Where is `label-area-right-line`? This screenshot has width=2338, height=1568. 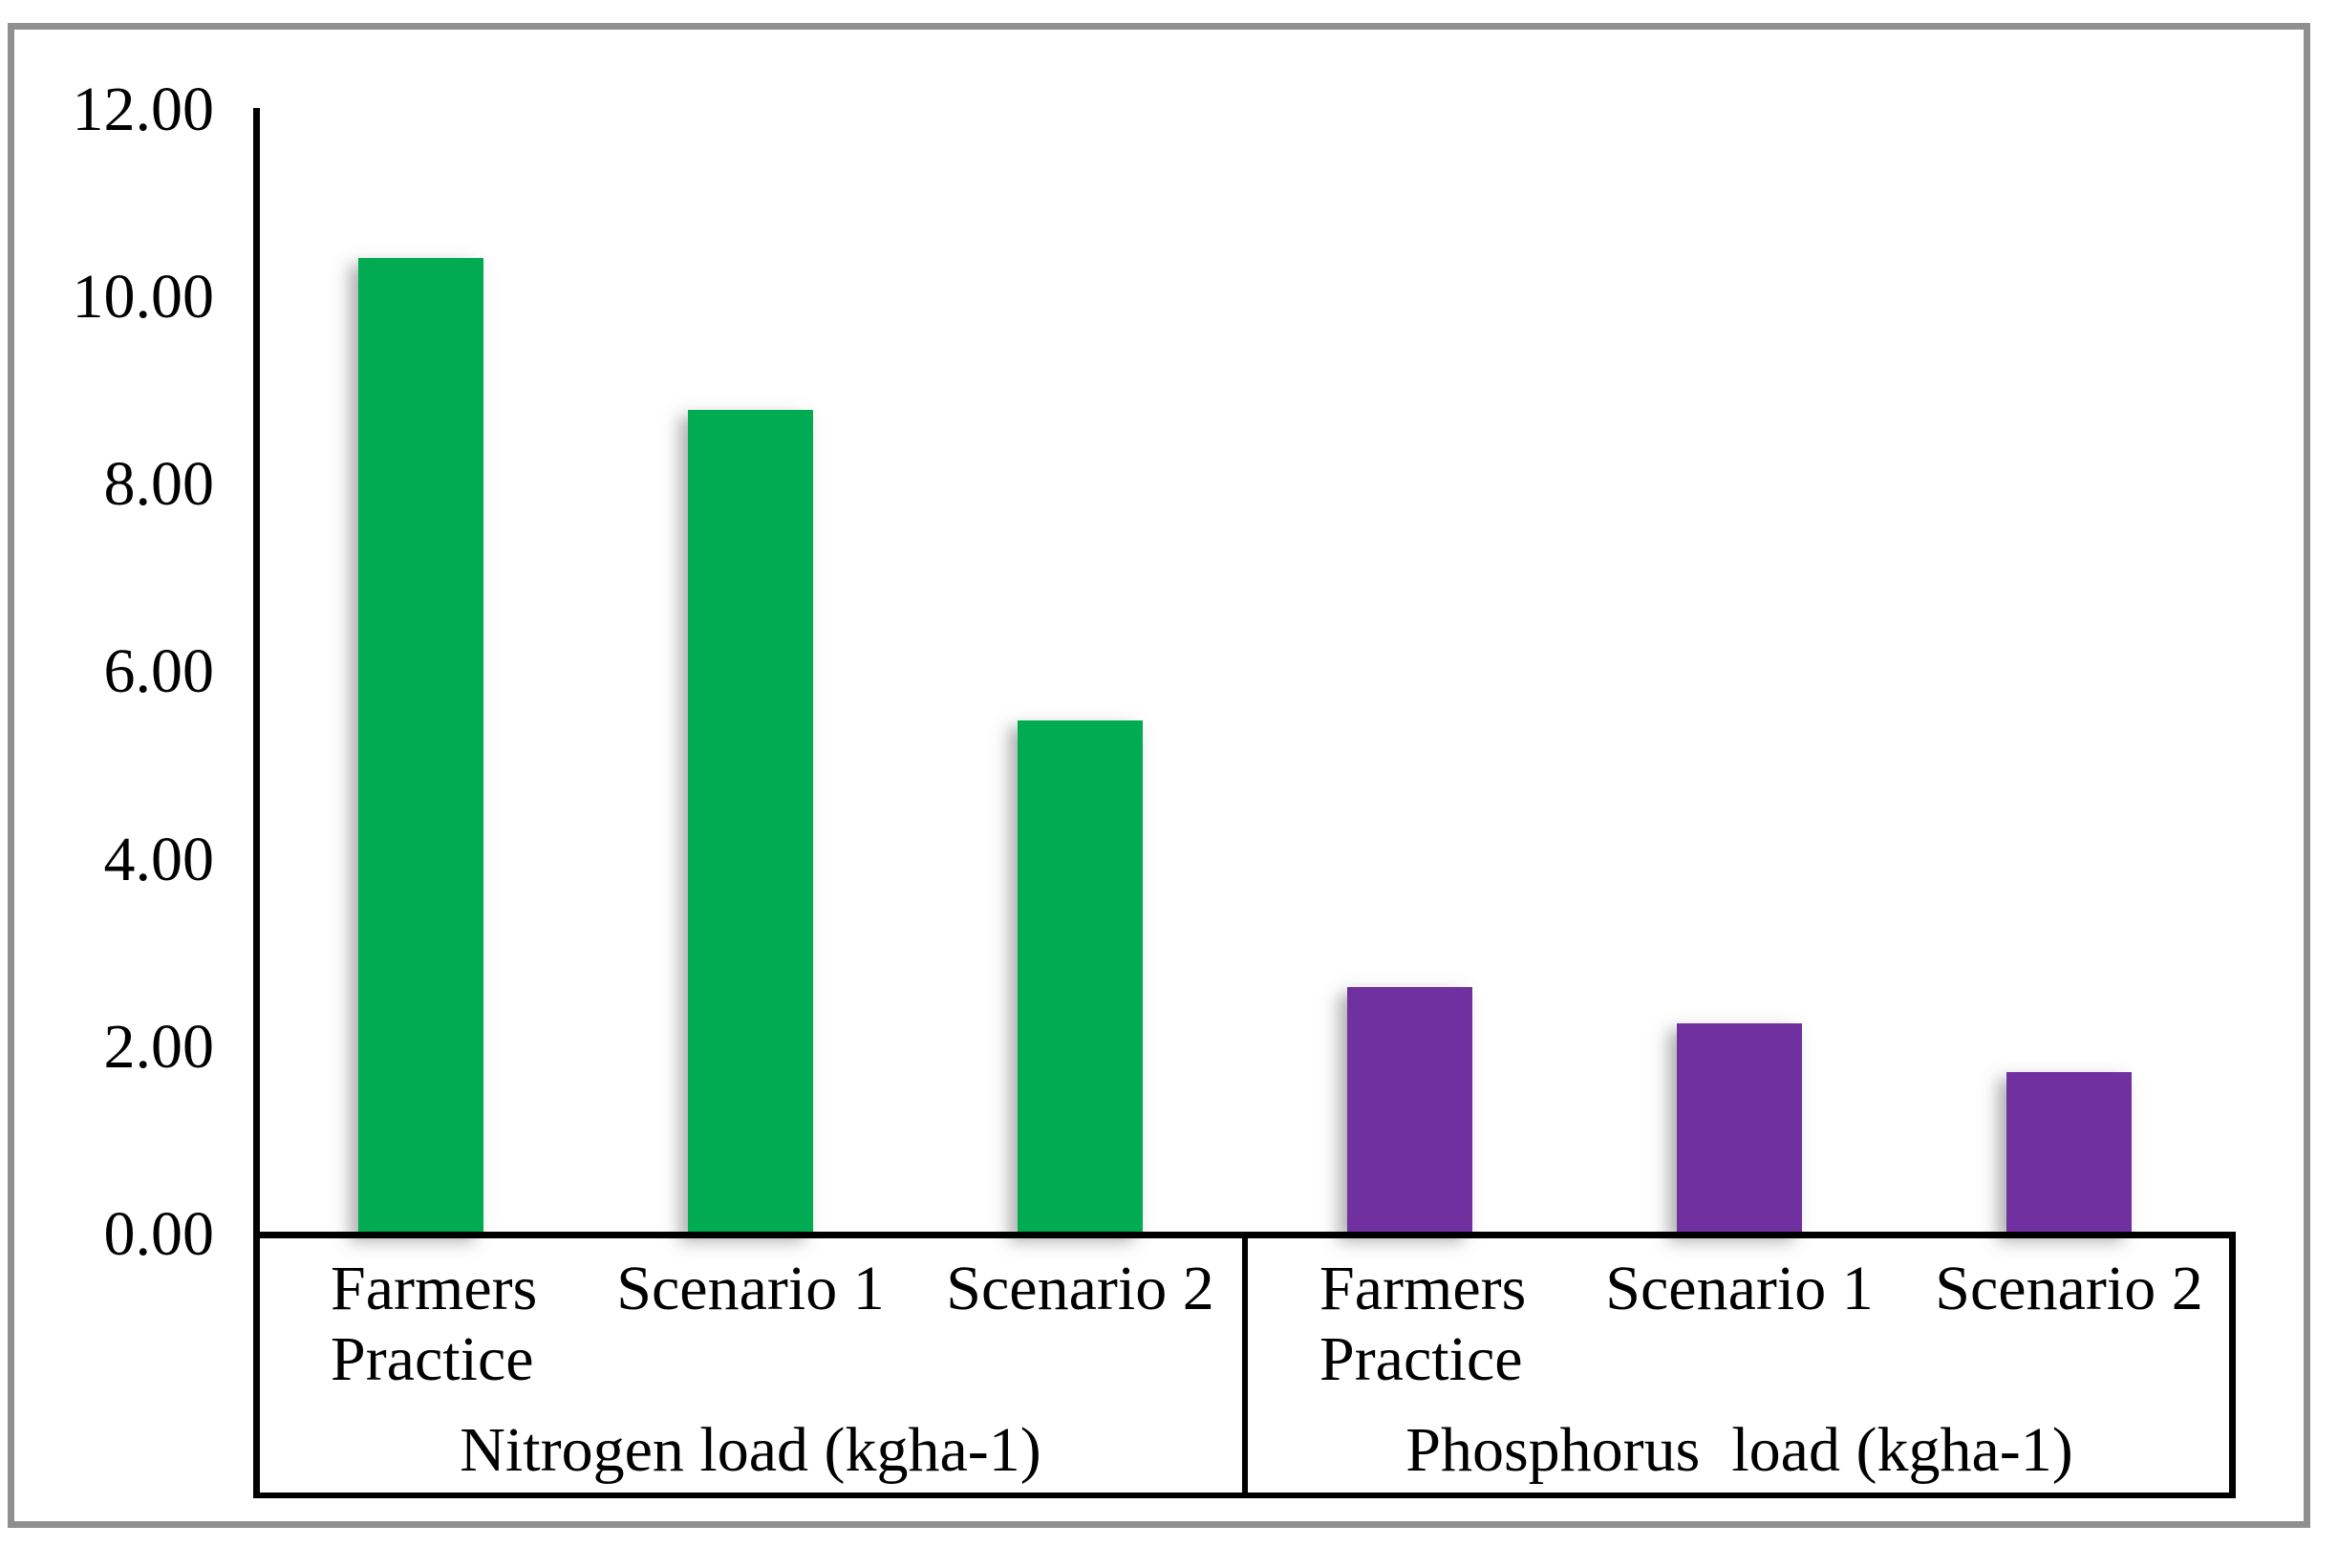 label-area-right-line is located at coordinates (2232, 1366).